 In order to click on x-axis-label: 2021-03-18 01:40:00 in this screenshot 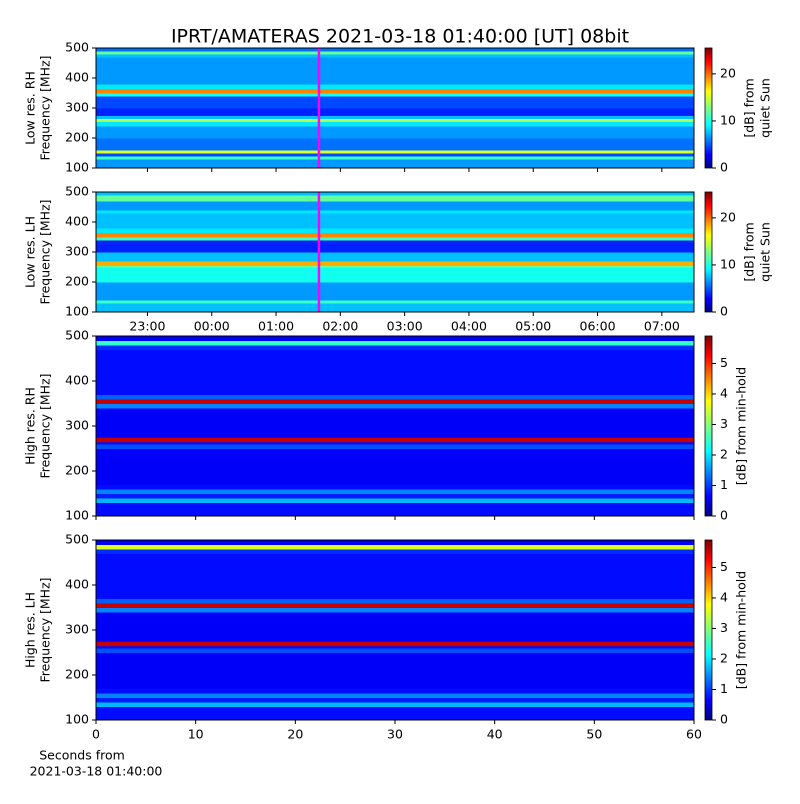, I will do `click(96, 771)`.